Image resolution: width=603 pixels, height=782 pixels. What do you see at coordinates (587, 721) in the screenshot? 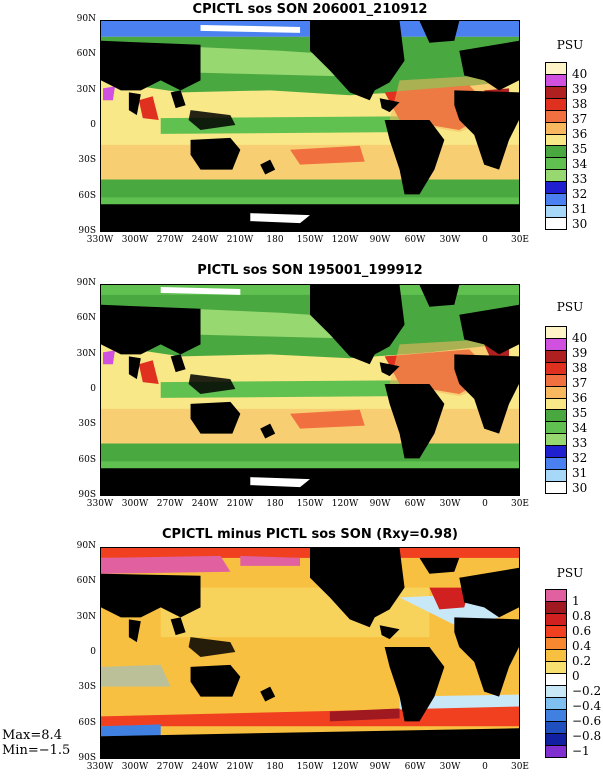
I see `colorbar-label: −0.6` at bounding box center [587, 721].